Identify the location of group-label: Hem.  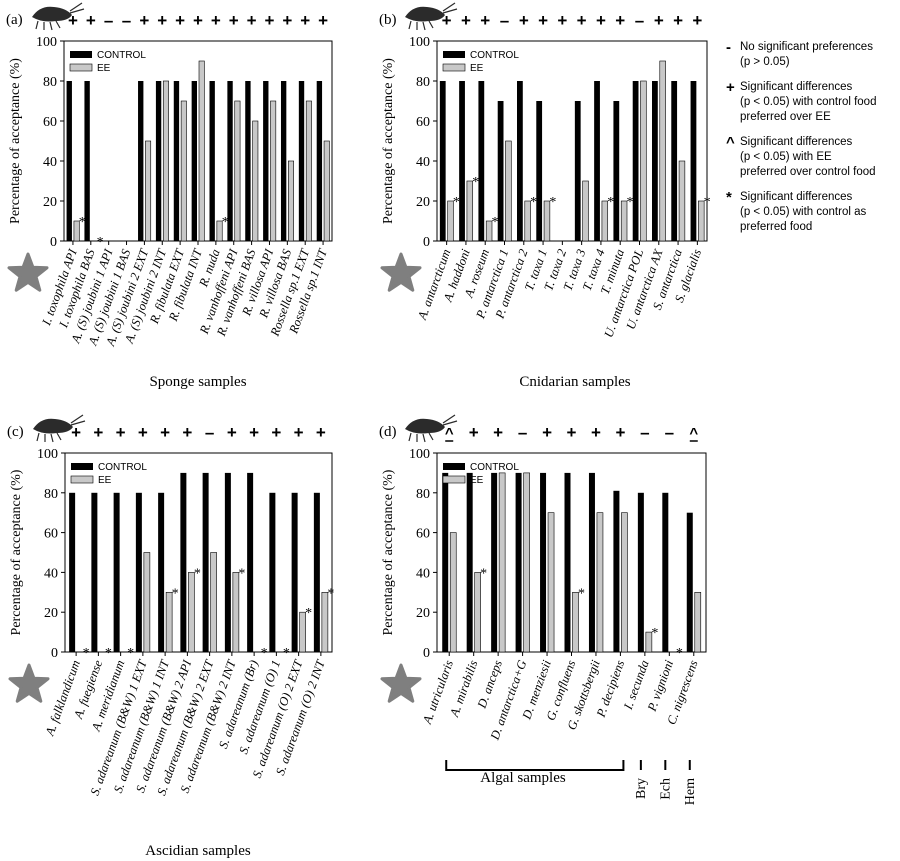
(690, 791).